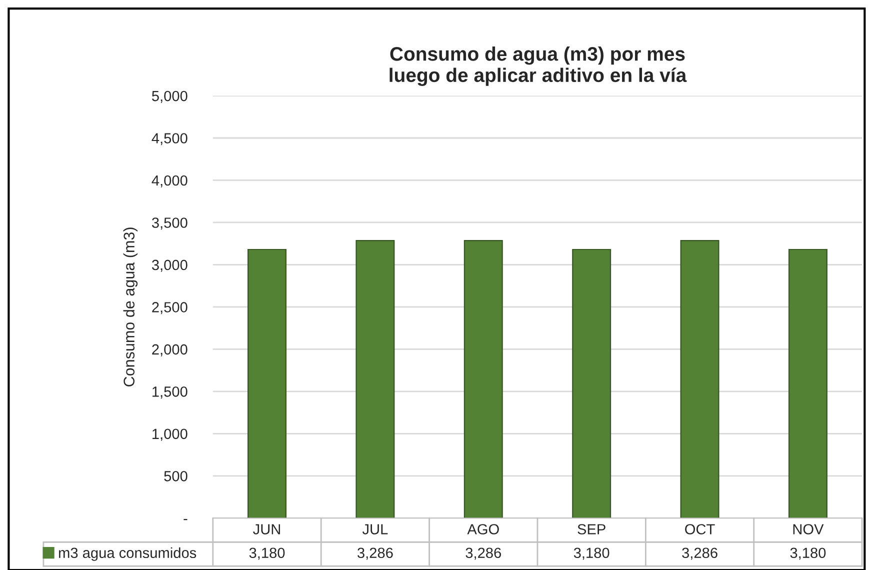  Describe the element at coordinates (170, 139) in the screenshot. I see `y-tick-label: 4,500` at that location.